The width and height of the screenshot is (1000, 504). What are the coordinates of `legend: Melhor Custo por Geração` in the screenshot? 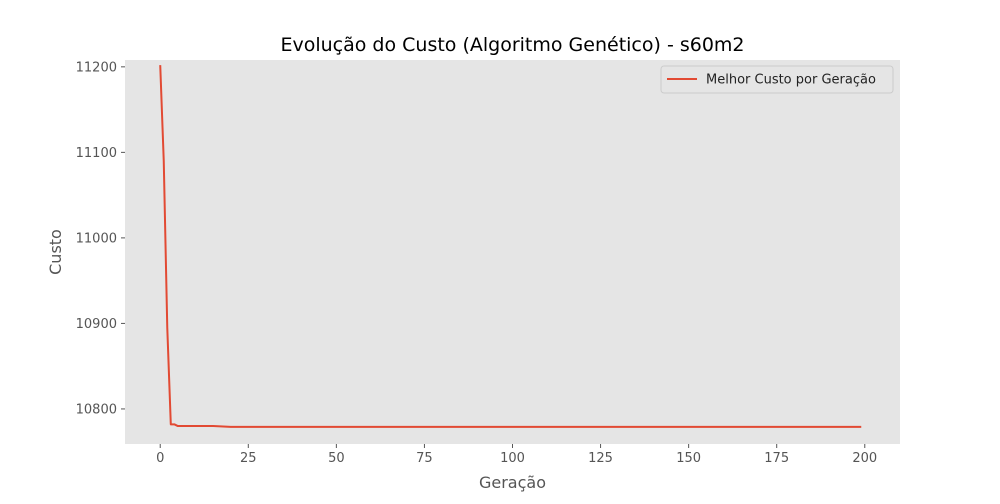 It's located at (777, 79).